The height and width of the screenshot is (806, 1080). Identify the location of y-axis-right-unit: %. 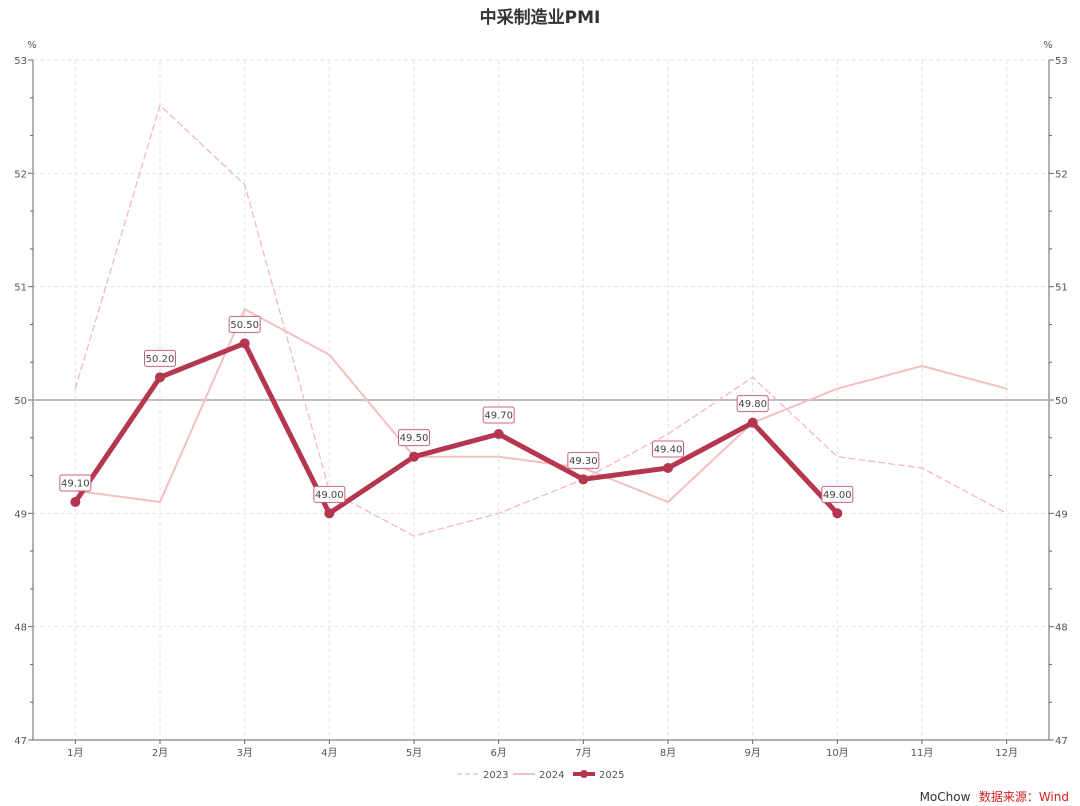
(1048, 45).